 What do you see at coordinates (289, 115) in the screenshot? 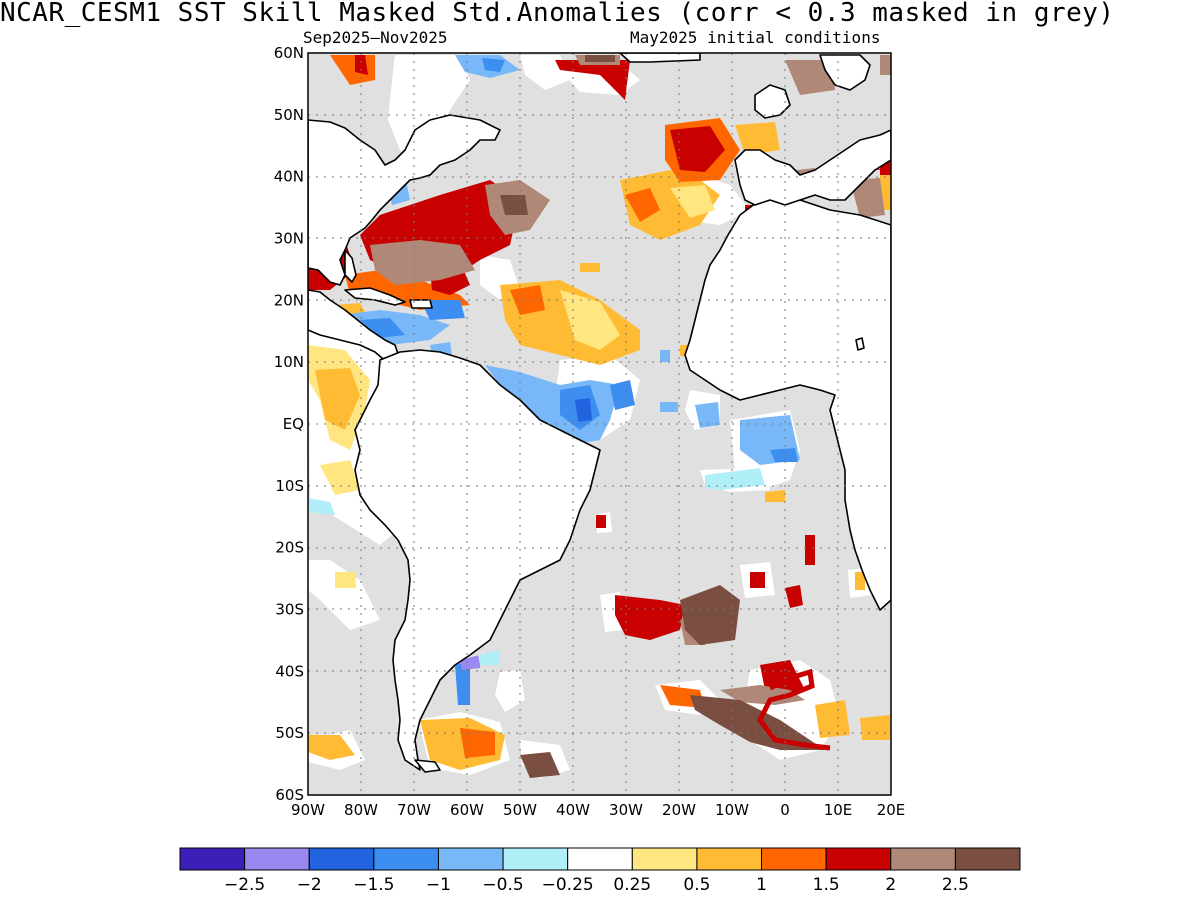
I see `lat-label: 50N` at bounding box center [289, 115].